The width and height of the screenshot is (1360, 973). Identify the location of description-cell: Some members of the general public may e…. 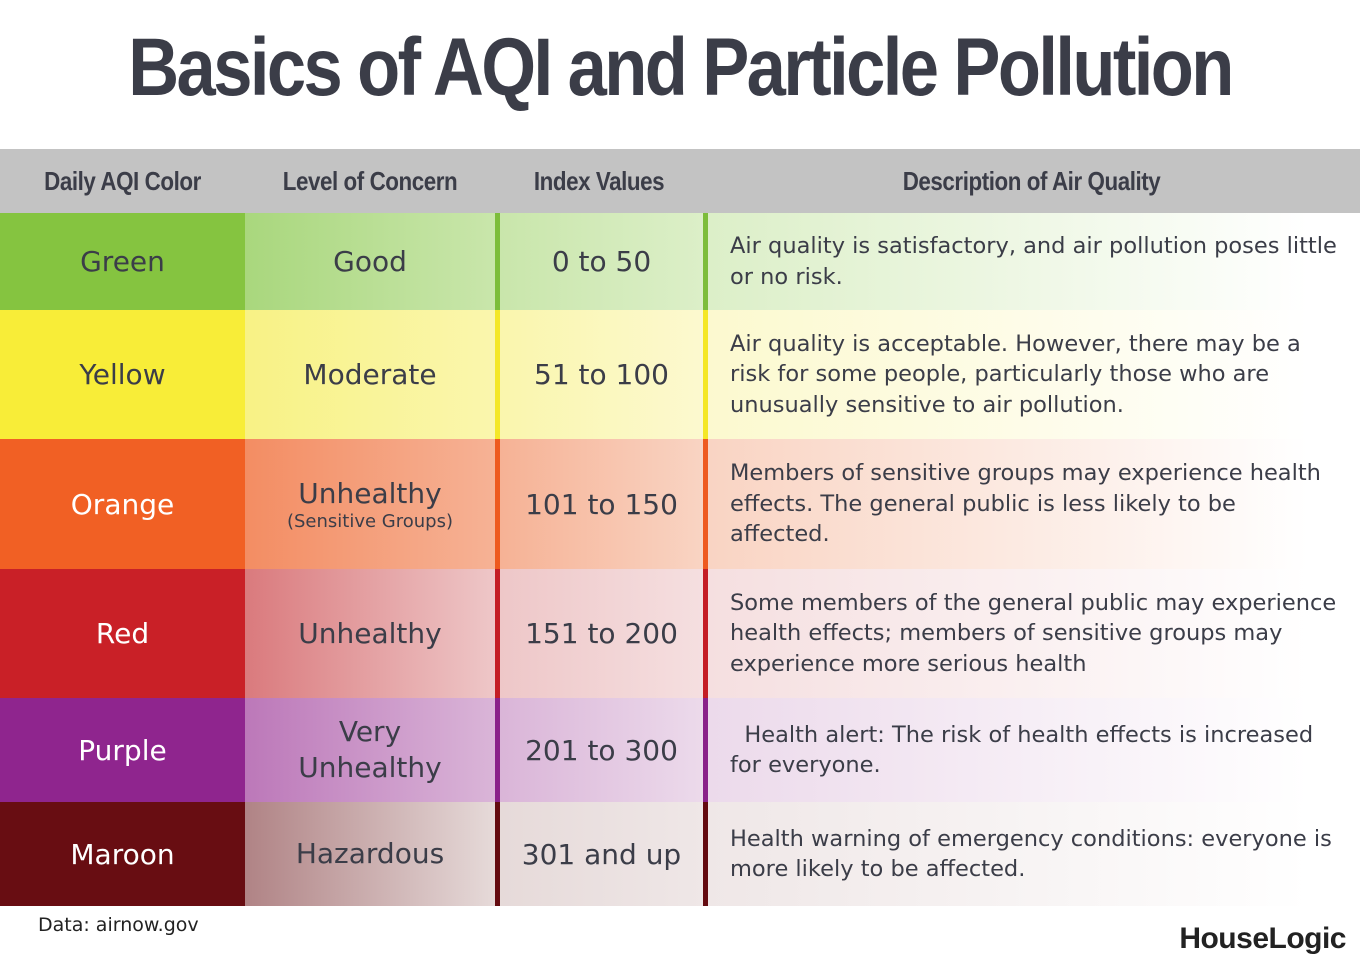
(1034, 633).